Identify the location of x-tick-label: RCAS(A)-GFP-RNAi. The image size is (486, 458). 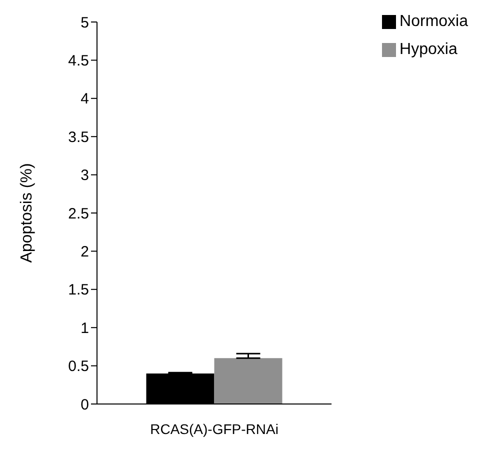
(214, 428).